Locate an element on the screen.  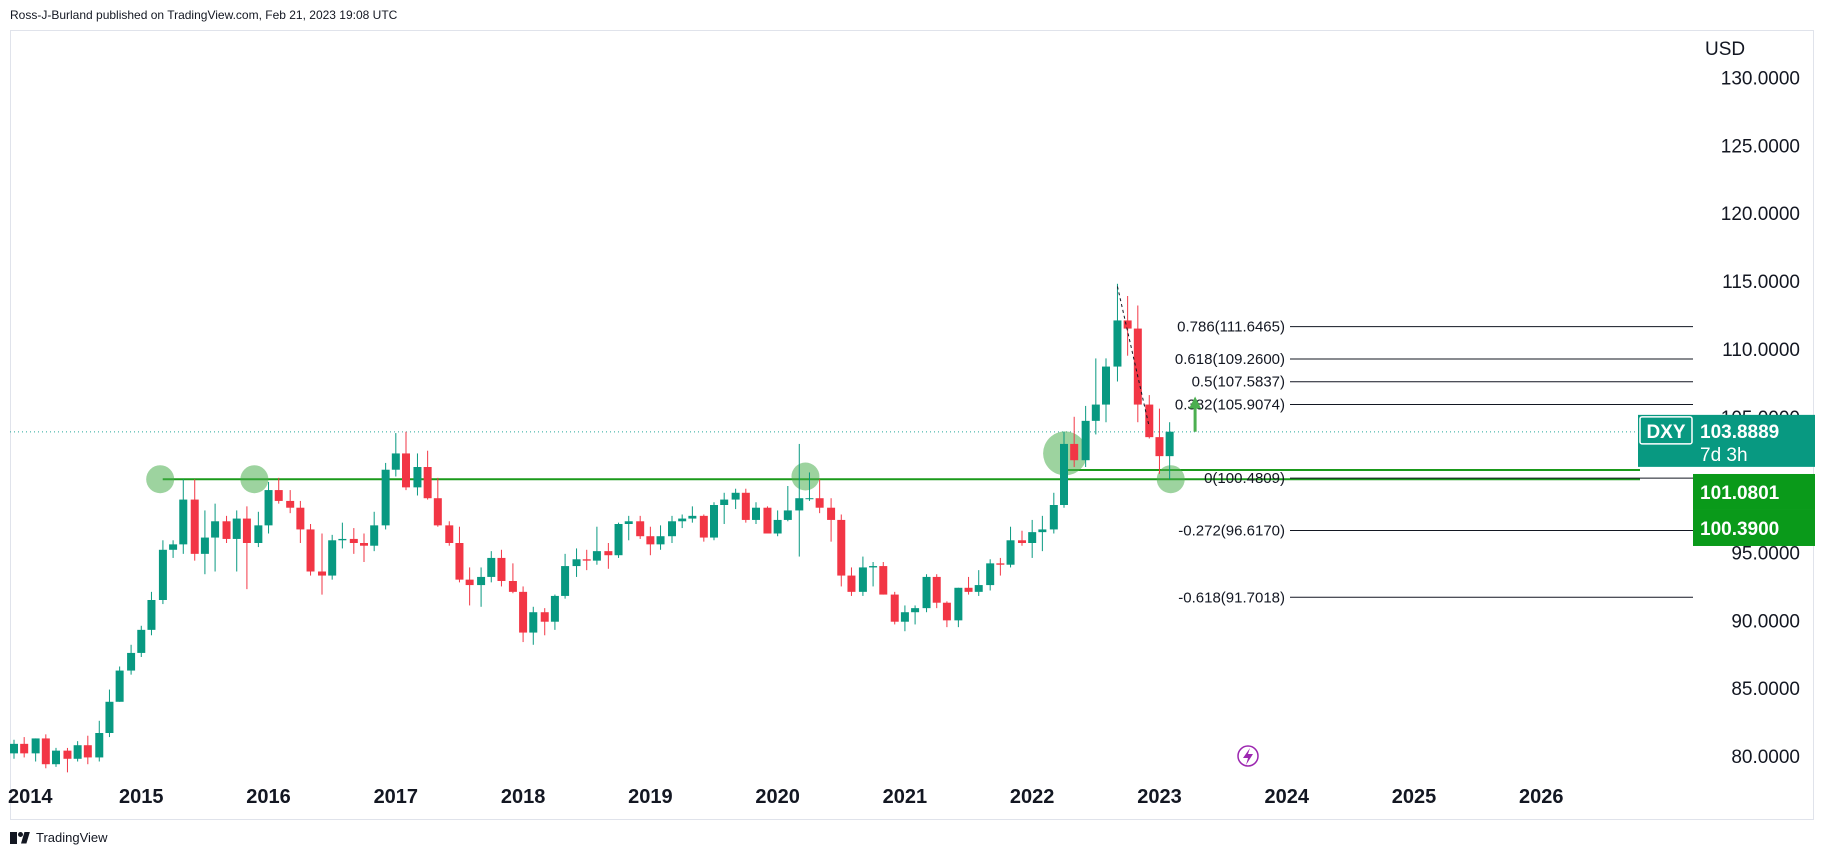
fib-level: -0.618(91.7018) is located at coordinates (1435, 597).